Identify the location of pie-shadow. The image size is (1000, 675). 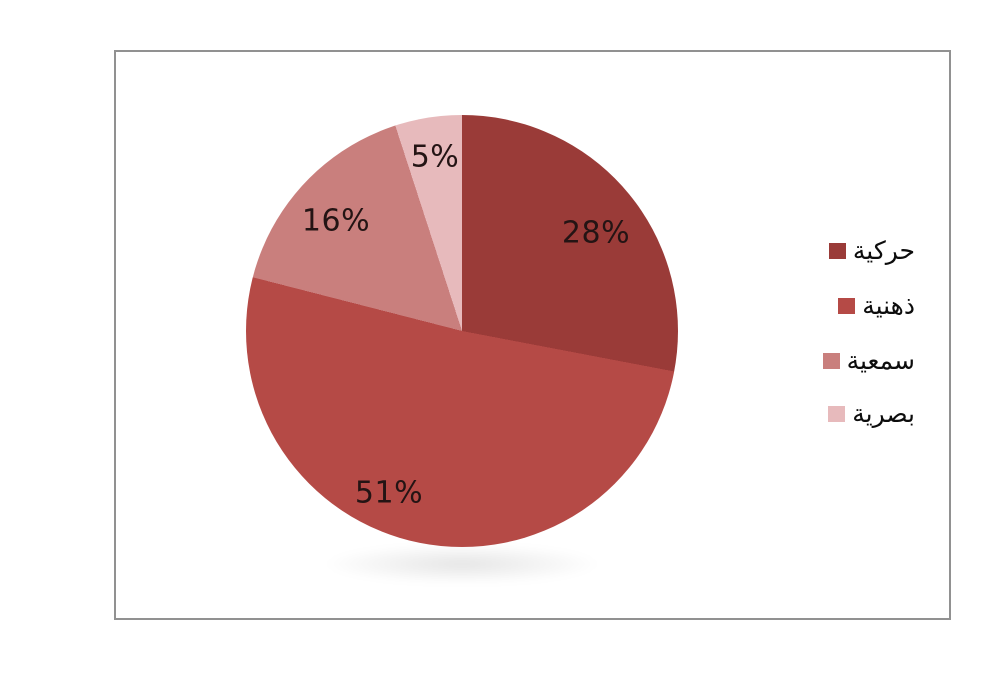
(462, 564).